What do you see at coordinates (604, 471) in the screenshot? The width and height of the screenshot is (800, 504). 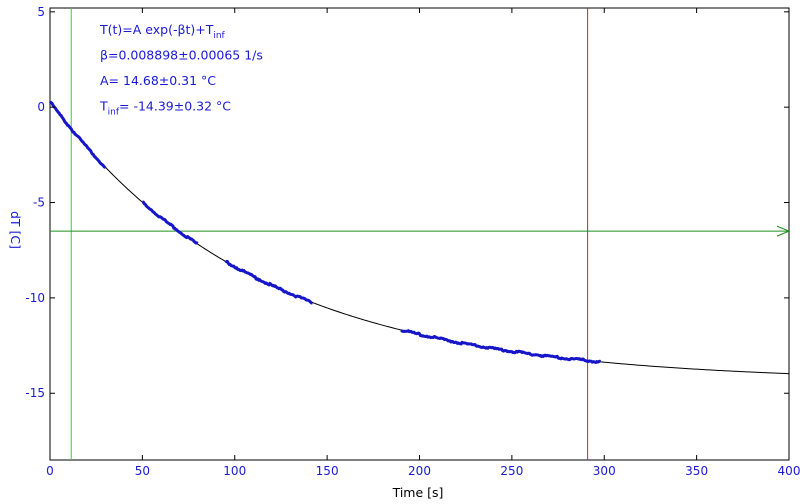 I see `x-tick-label: 300` at bounding box center [604, 471].